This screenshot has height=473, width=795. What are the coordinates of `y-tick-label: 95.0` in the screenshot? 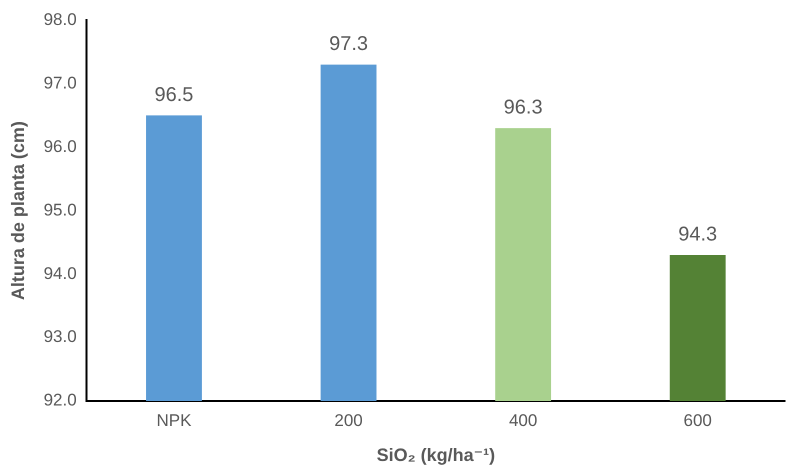 It's located at (60, 210).